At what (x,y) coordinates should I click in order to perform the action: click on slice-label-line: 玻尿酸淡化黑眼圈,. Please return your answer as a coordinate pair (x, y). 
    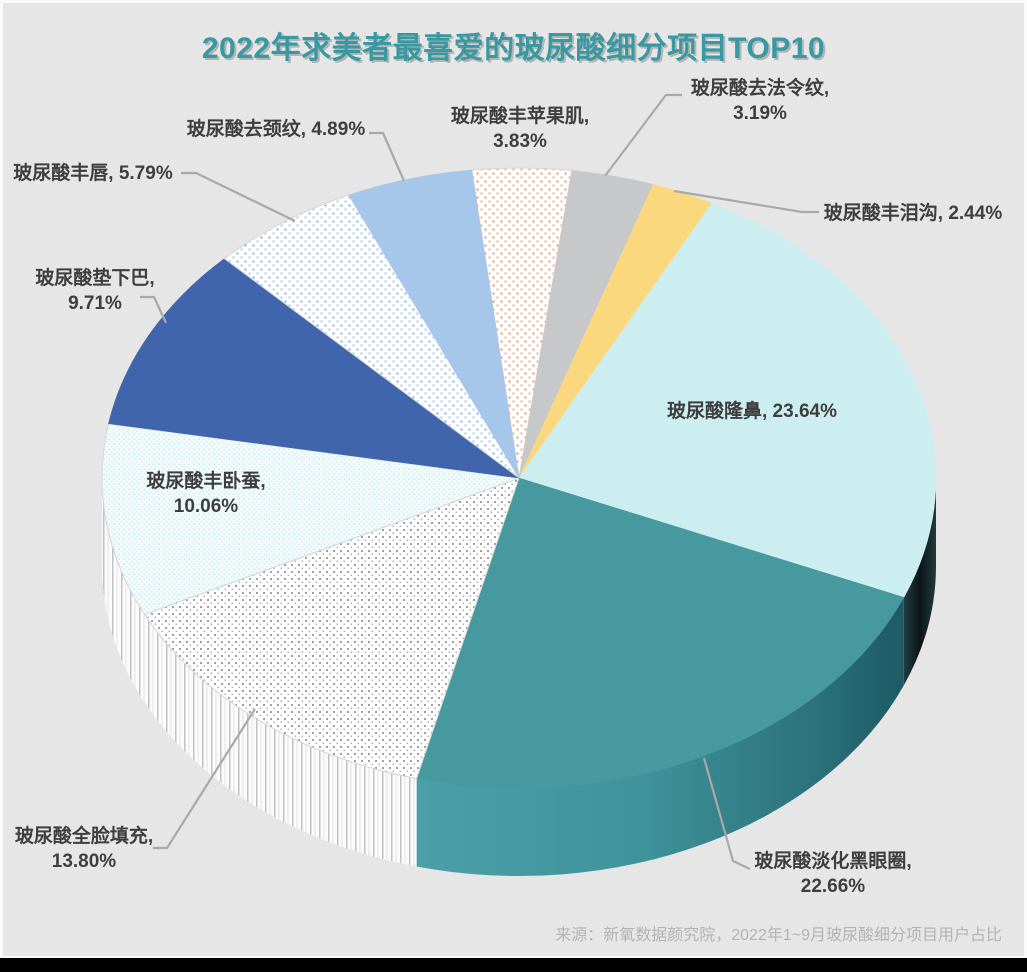
    Looking at the image, I should click on (833, 861).